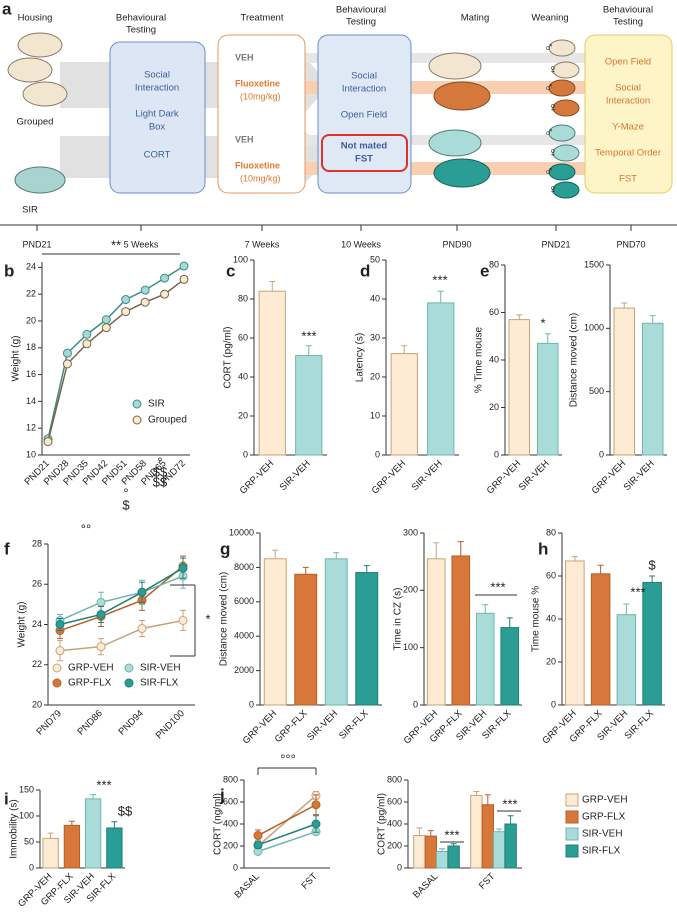 This screenshot has height=918, width=677. What do you see at coordinates (14, 828) in the screenshot?
I see `y-axis-label: Immobility (s)` at bounding box center [14, 828].